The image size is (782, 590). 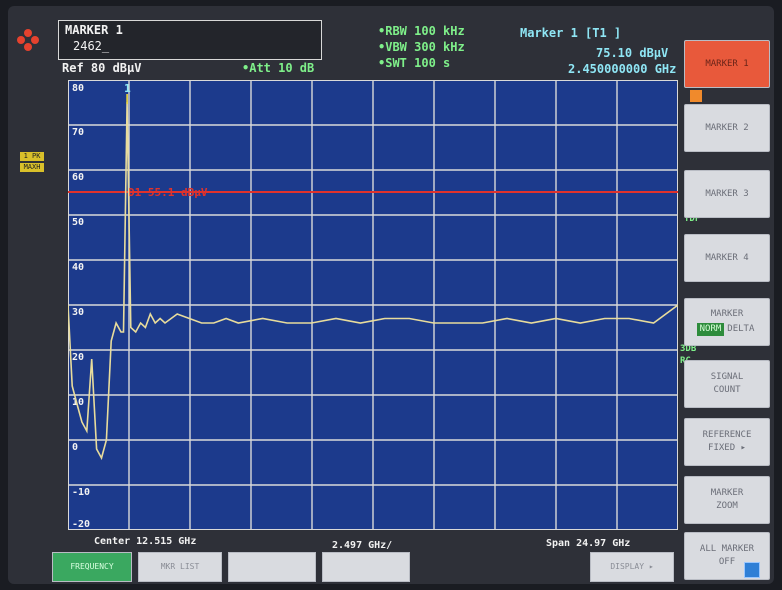 What do you see at coordinates (81, 524) in the screenshot?
I see `y-tick-label: -20` at bounding box center [81, 524].